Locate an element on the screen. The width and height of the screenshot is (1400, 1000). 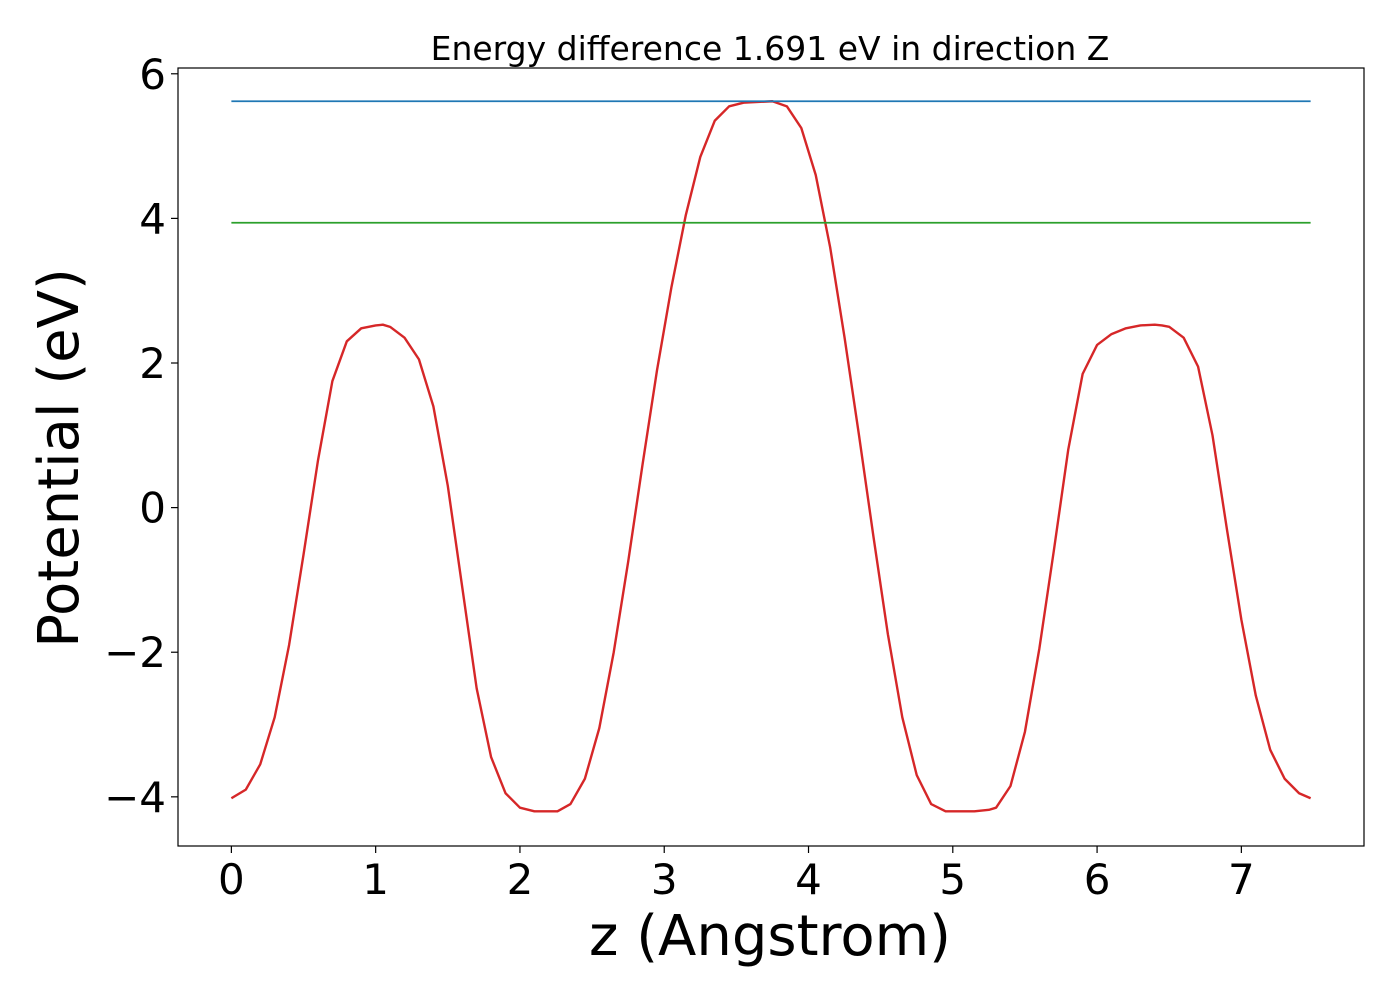
x-tick-label: 5 is located at coordinates (952, 879).